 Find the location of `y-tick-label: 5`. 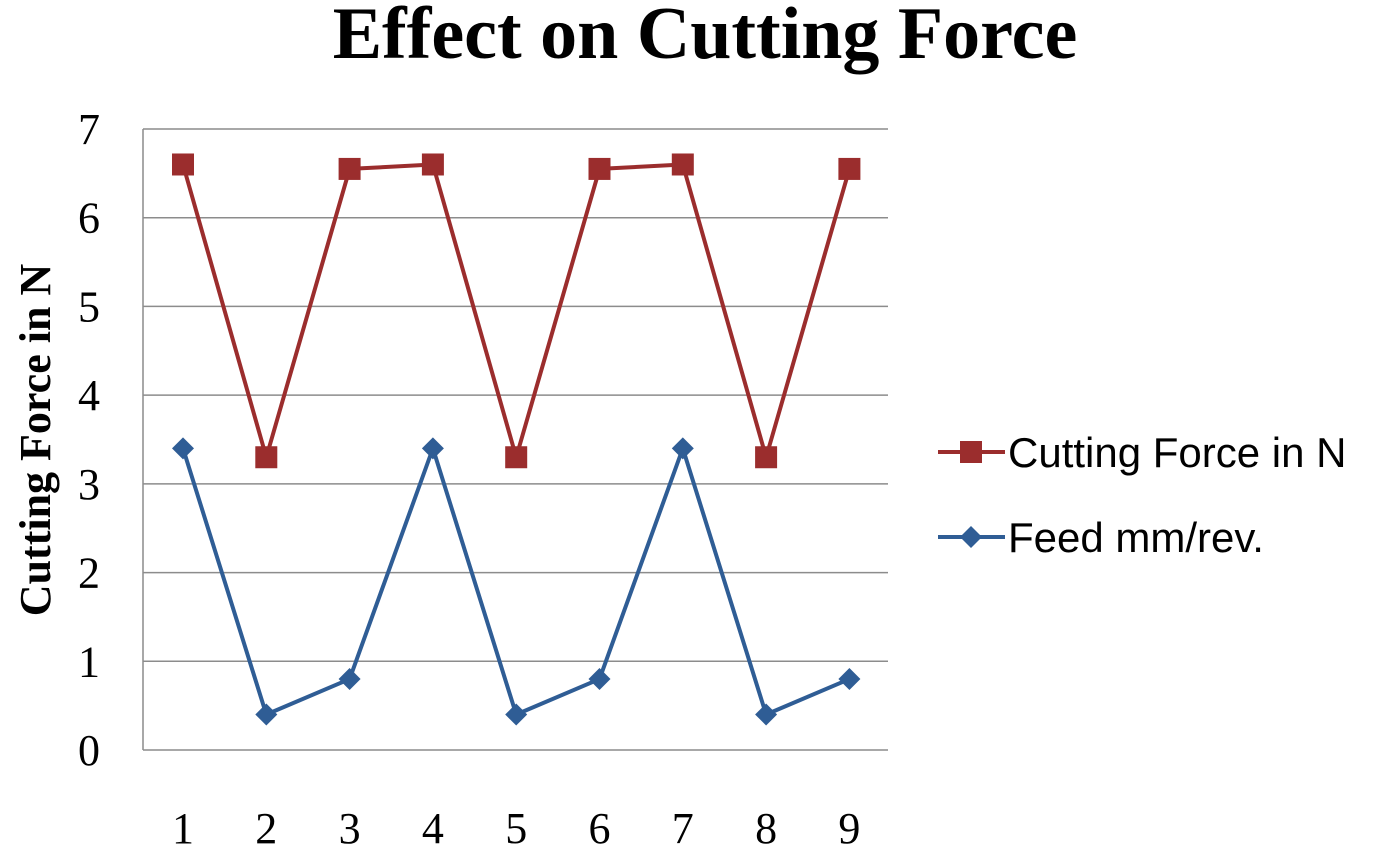

y-tick-label: 5 is located at coordinates (89, 306).